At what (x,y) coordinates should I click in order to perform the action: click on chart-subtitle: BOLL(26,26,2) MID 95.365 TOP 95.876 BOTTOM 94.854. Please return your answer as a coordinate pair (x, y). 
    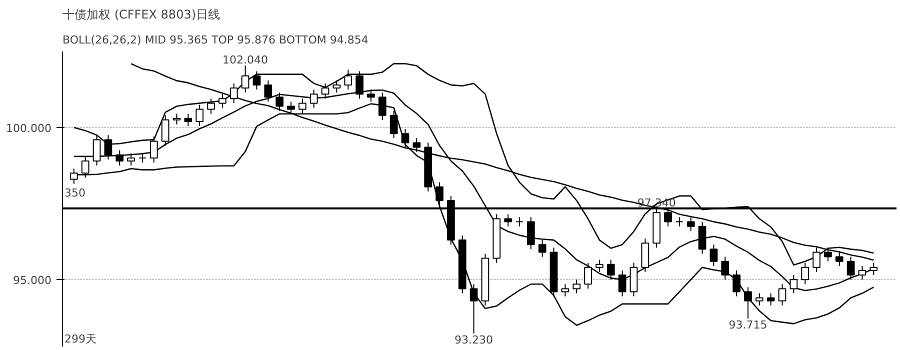
    Looking at the image, I should click on (215, 40).